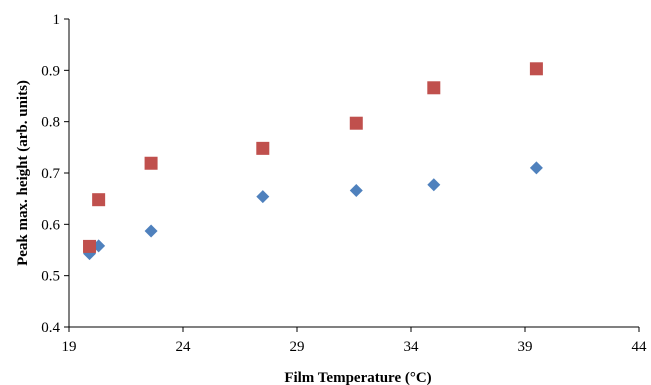 This screenshot has width=651, height=385. Describe the element at coordinates (412, 347) in the screenshot. I see `x-tick-label: 34` at that location.